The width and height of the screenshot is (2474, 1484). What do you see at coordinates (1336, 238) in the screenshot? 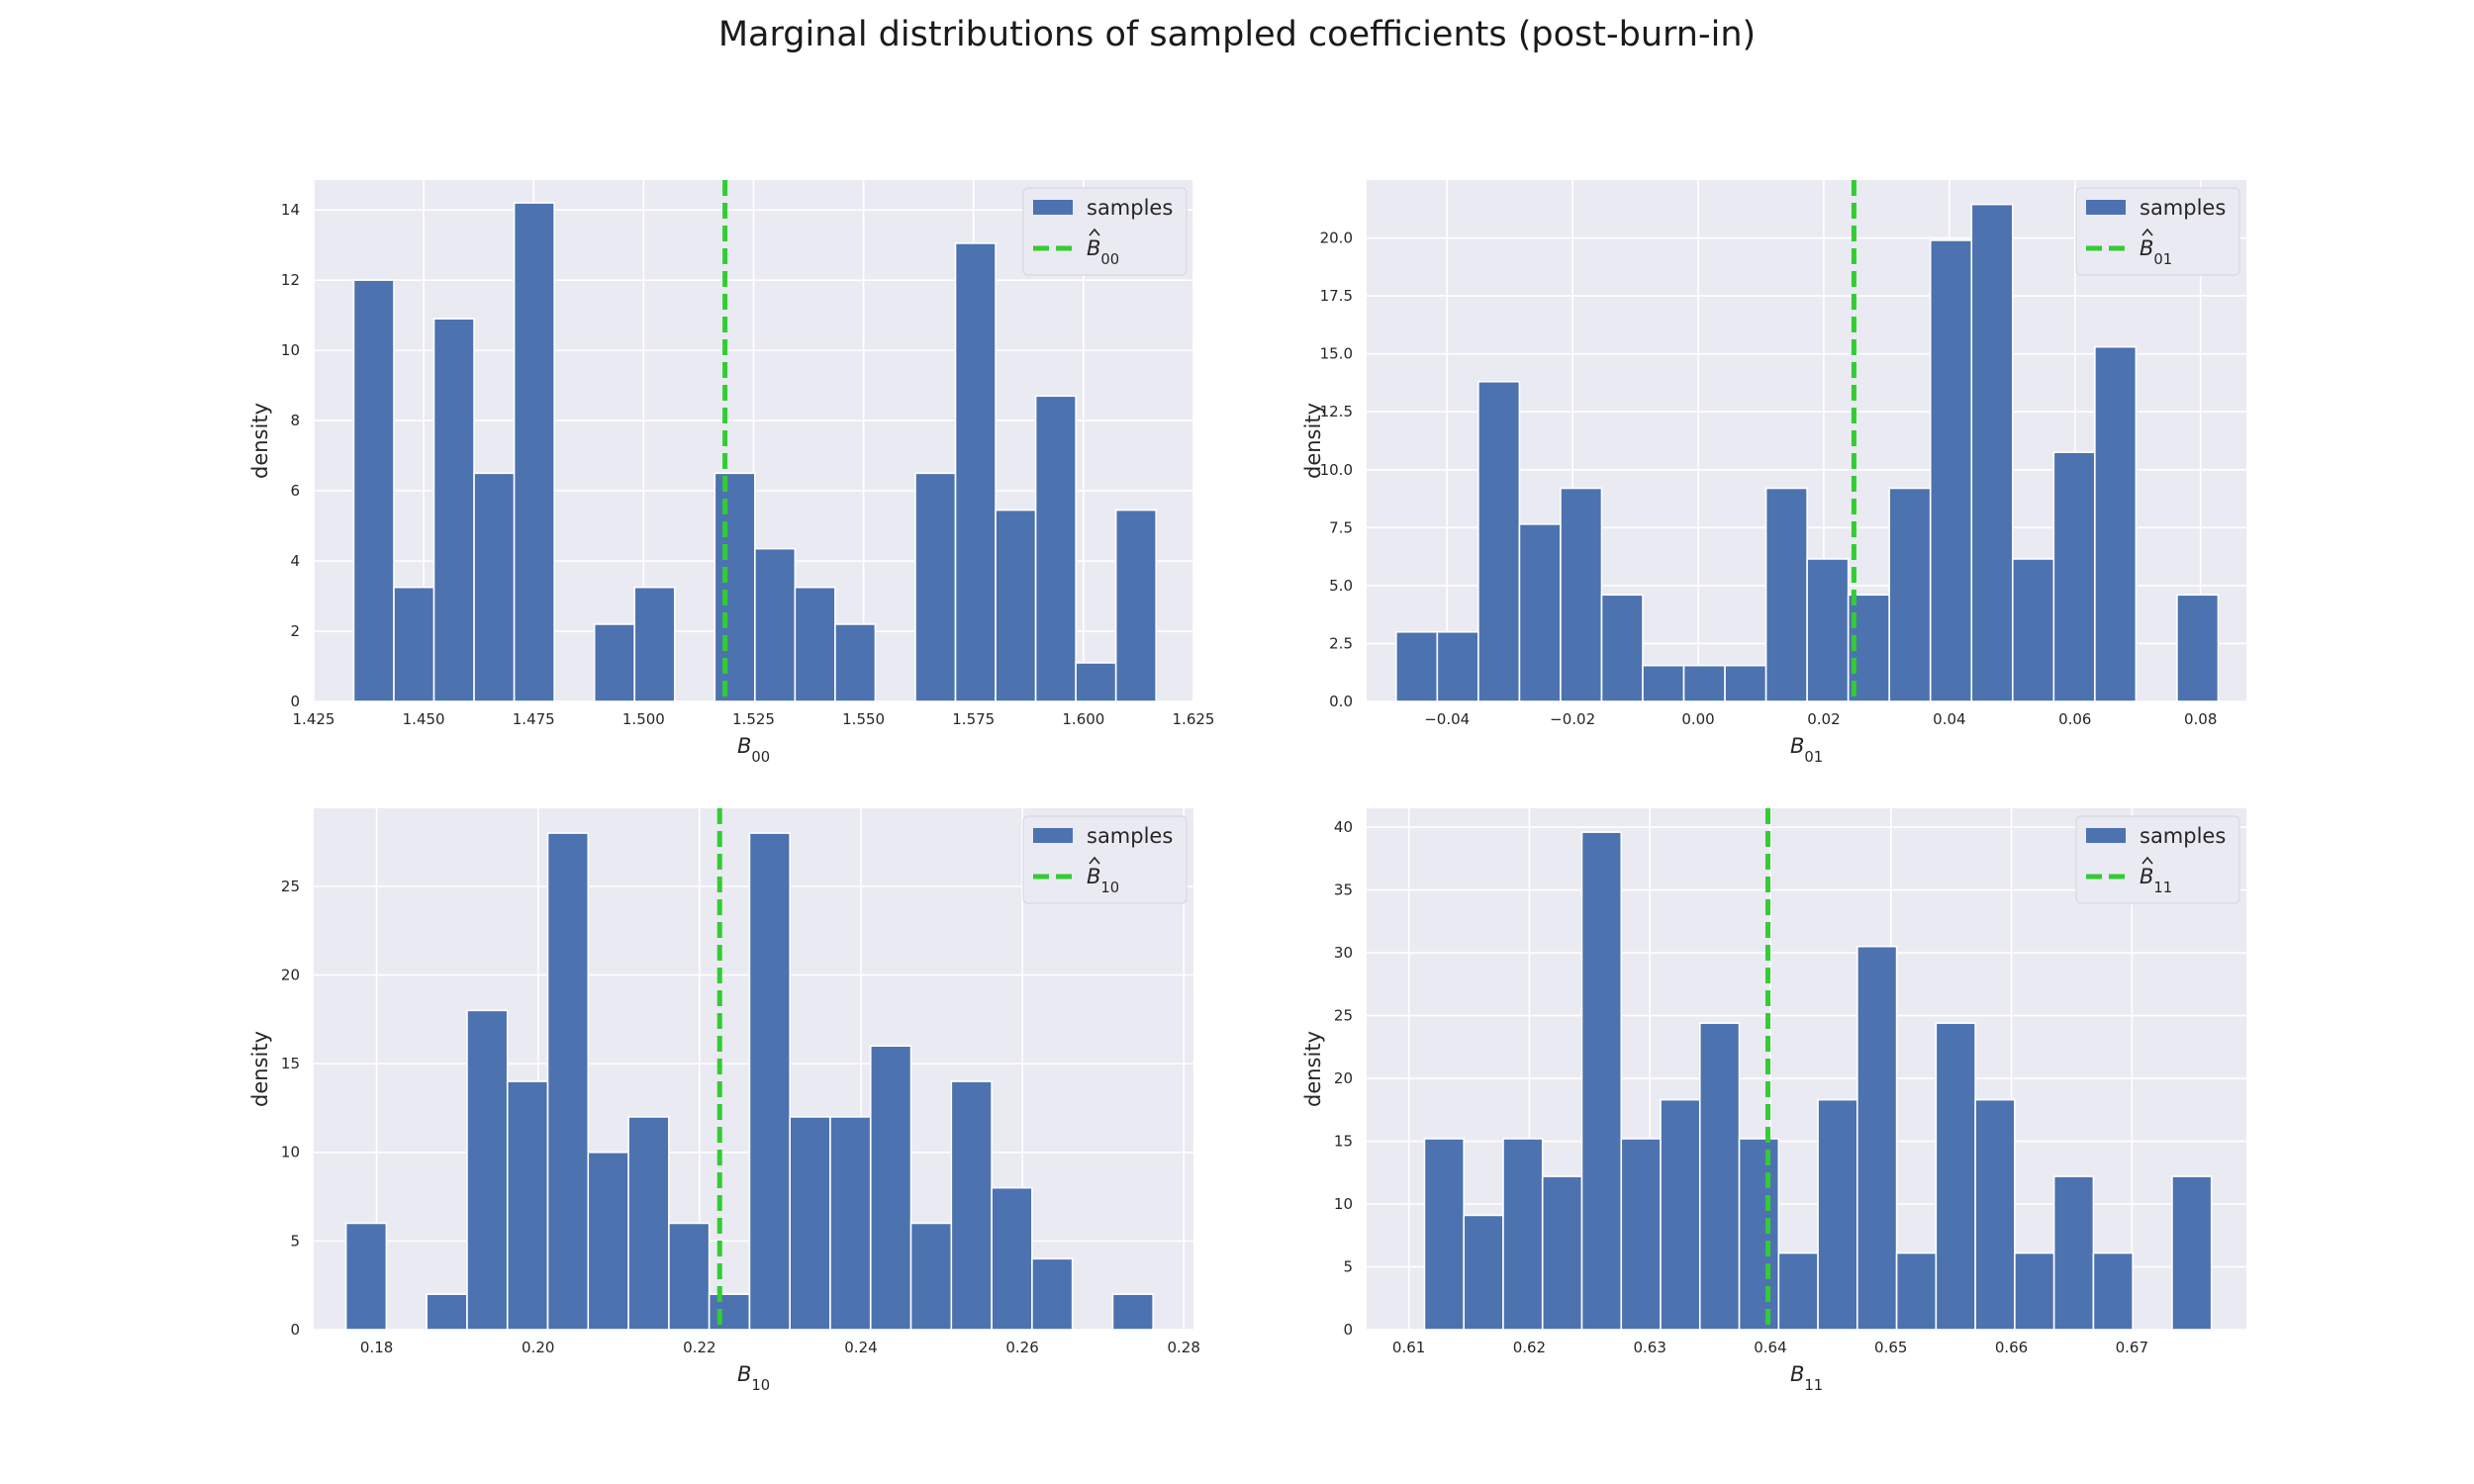
I see `y-tick-label: 20.0` at bounding box center [1336, 238].